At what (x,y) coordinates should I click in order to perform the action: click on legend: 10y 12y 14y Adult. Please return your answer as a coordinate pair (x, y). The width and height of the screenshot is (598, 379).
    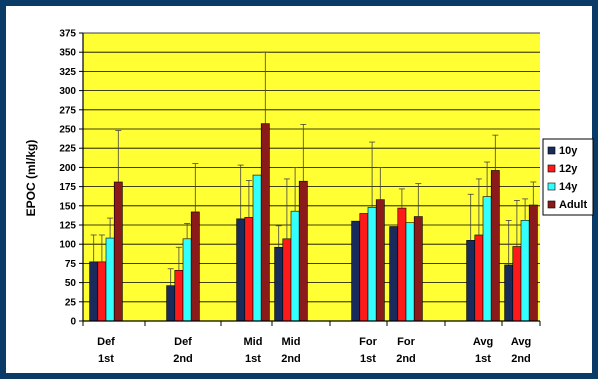
    Looking at the image, I should click on (568, 177).